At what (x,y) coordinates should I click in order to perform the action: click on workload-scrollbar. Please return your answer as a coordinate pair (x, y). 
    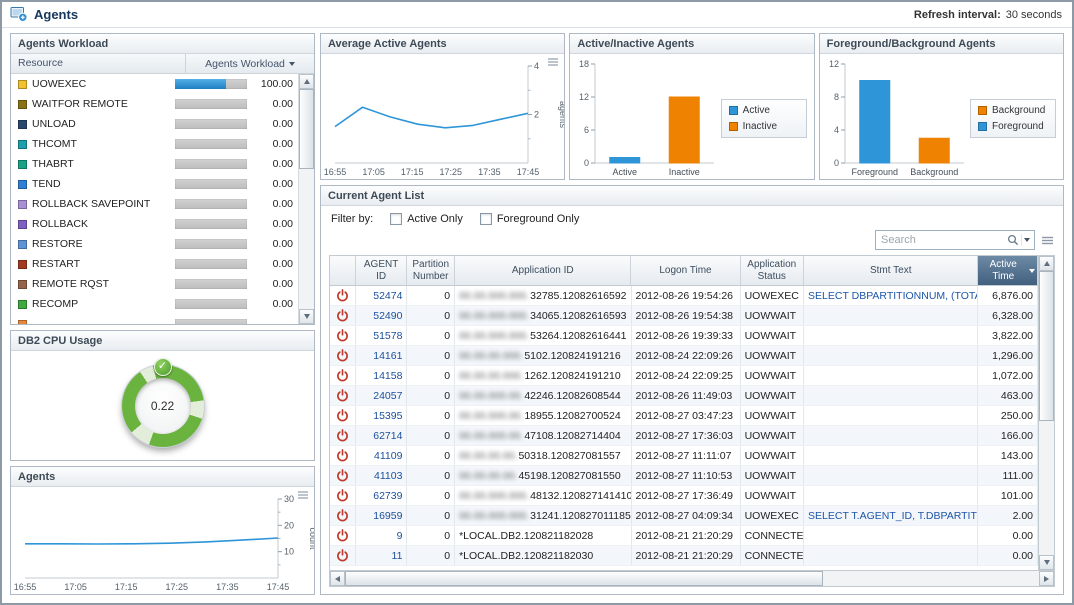
    Looking at the image, I should click on (306, 199).